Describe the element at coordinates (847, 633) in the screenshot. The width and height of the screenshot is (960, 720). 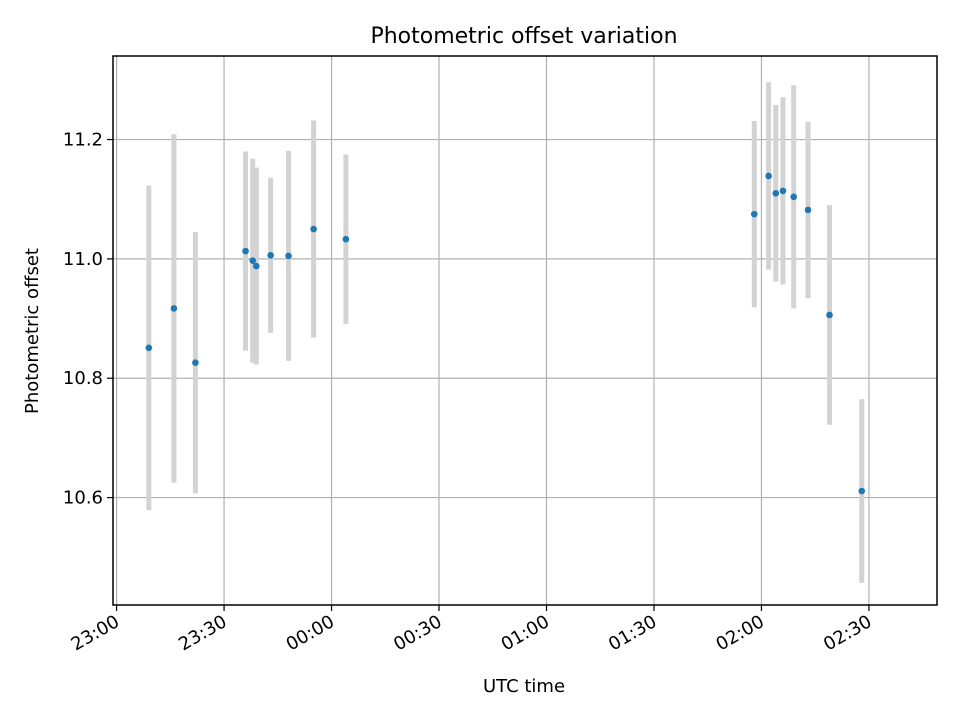
I see `x-tick-label: 02:30` at that location.